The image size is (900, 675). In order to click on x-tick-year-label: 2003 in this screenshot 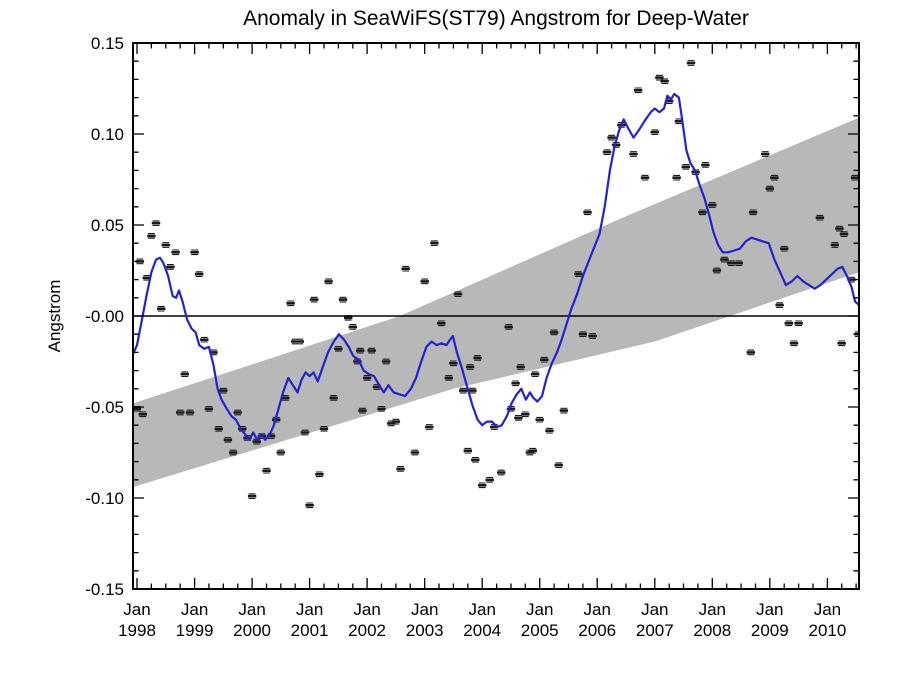, I will do `click(425, 630)`.